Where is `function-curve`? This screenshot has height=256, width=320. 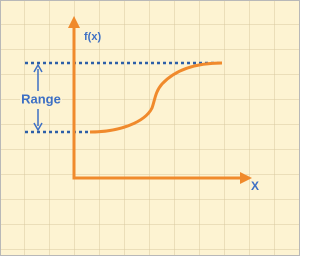 function-curve is located at coordinates (156, 97).